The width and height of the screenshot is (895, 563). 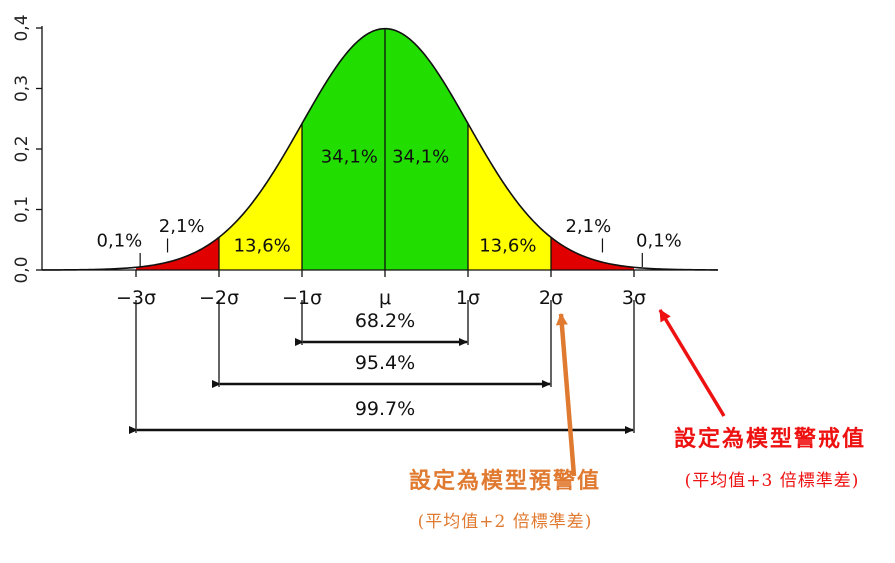 What do you see at coordinates (468, 298) in the screenshot?
I see `x-tick-label: 1σ` at bounding box center [468, 298].